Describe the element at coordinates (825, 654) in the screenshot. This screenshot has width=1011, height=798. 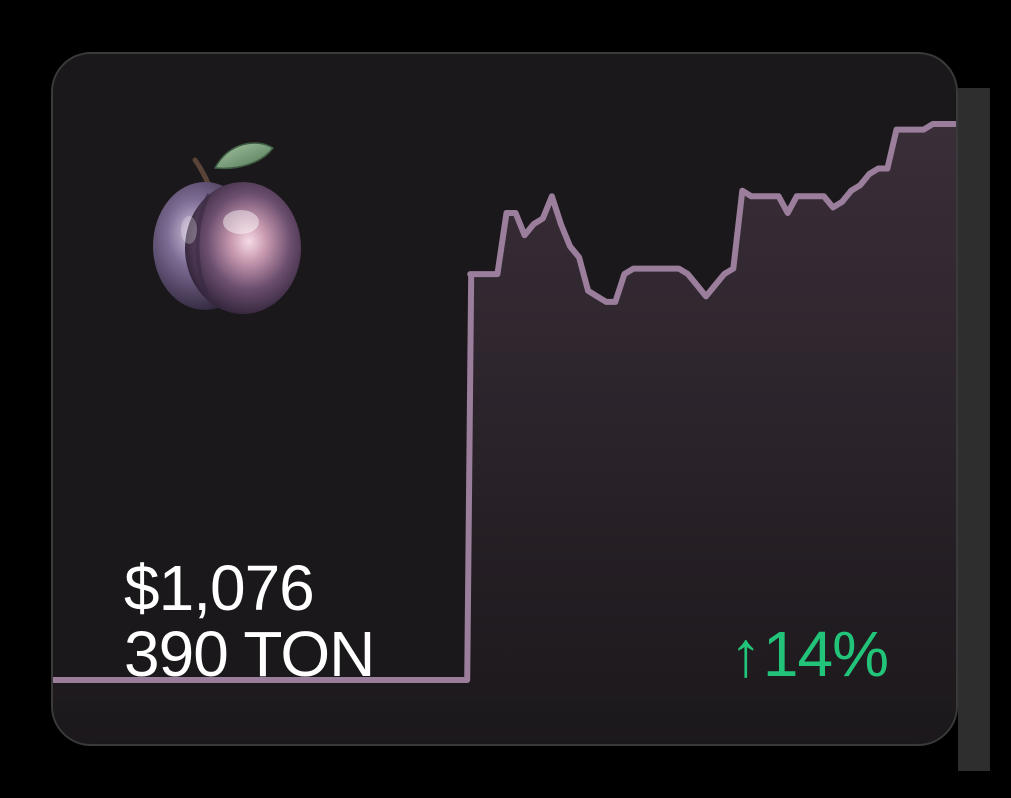
I see `change-percent: 14%` at that location.